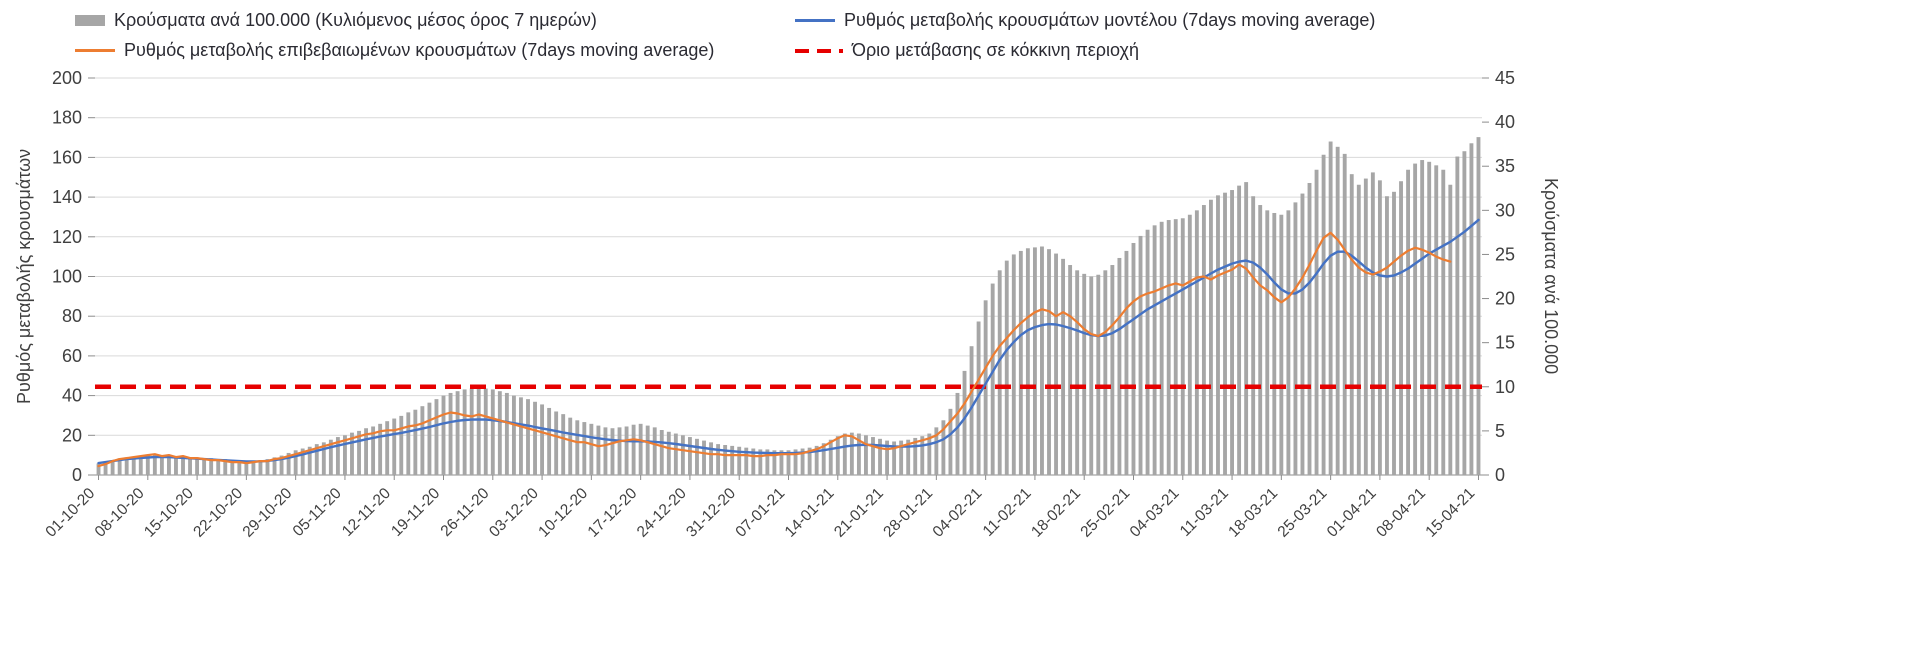 The height and width of the screenshot is (654, 1920). I want to click on x-axis-tick-label: 14-01-21, so click(810, 513).